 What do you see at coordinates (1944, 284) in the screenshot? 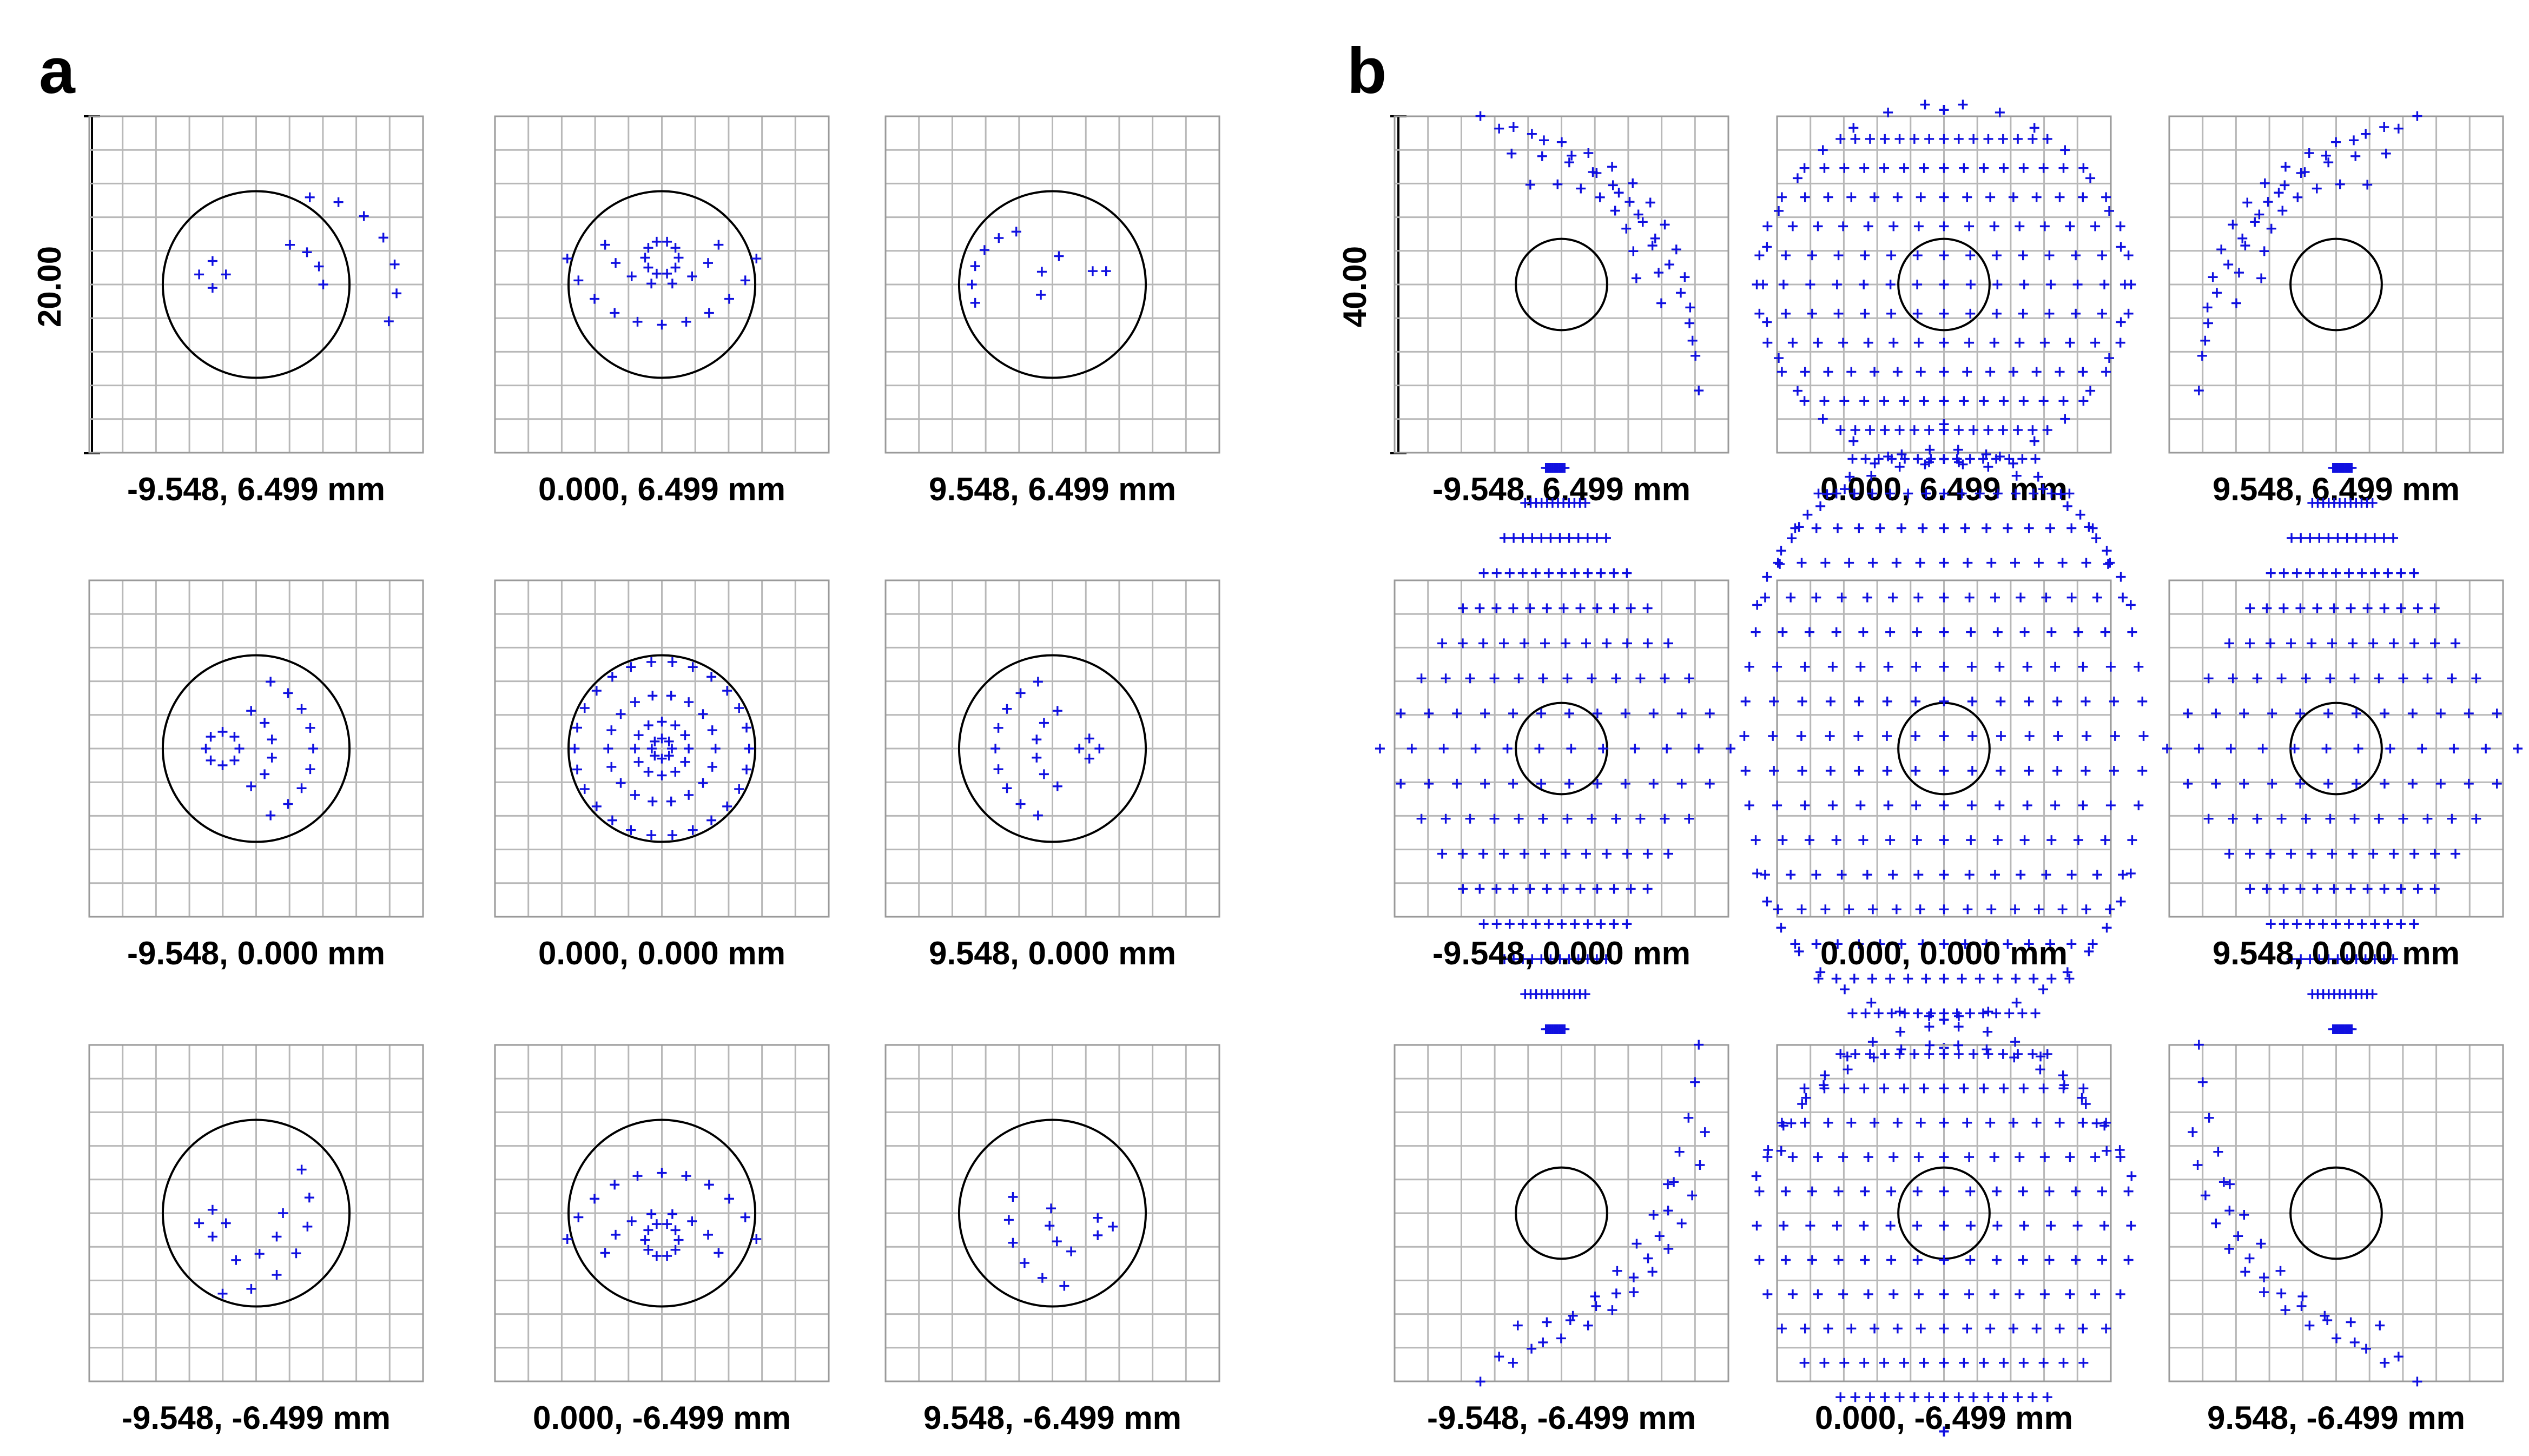
I see `spot-points` at bounding box center [1944, 284].